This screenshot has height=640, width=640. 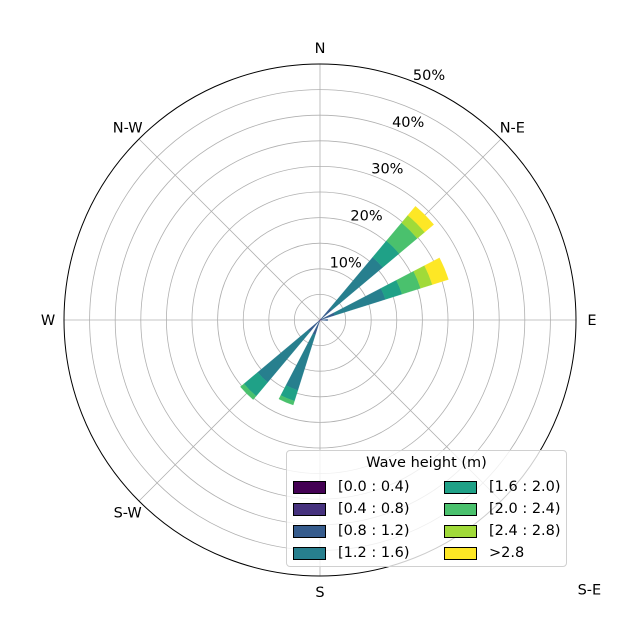 I want to click on radial-tick-label: 30%, so click(x=387, y=170).